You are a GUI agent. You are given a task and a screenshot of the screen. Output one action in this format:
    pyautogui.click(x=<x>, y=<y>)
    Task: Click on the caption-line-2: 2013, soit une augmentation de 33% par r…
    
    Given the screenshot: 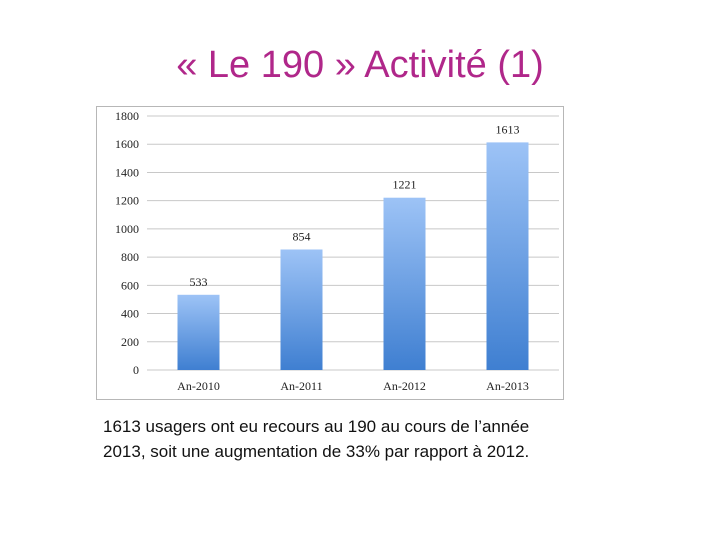 What is the action you would take?
    pyautogui.click(x=316, y=451)
    